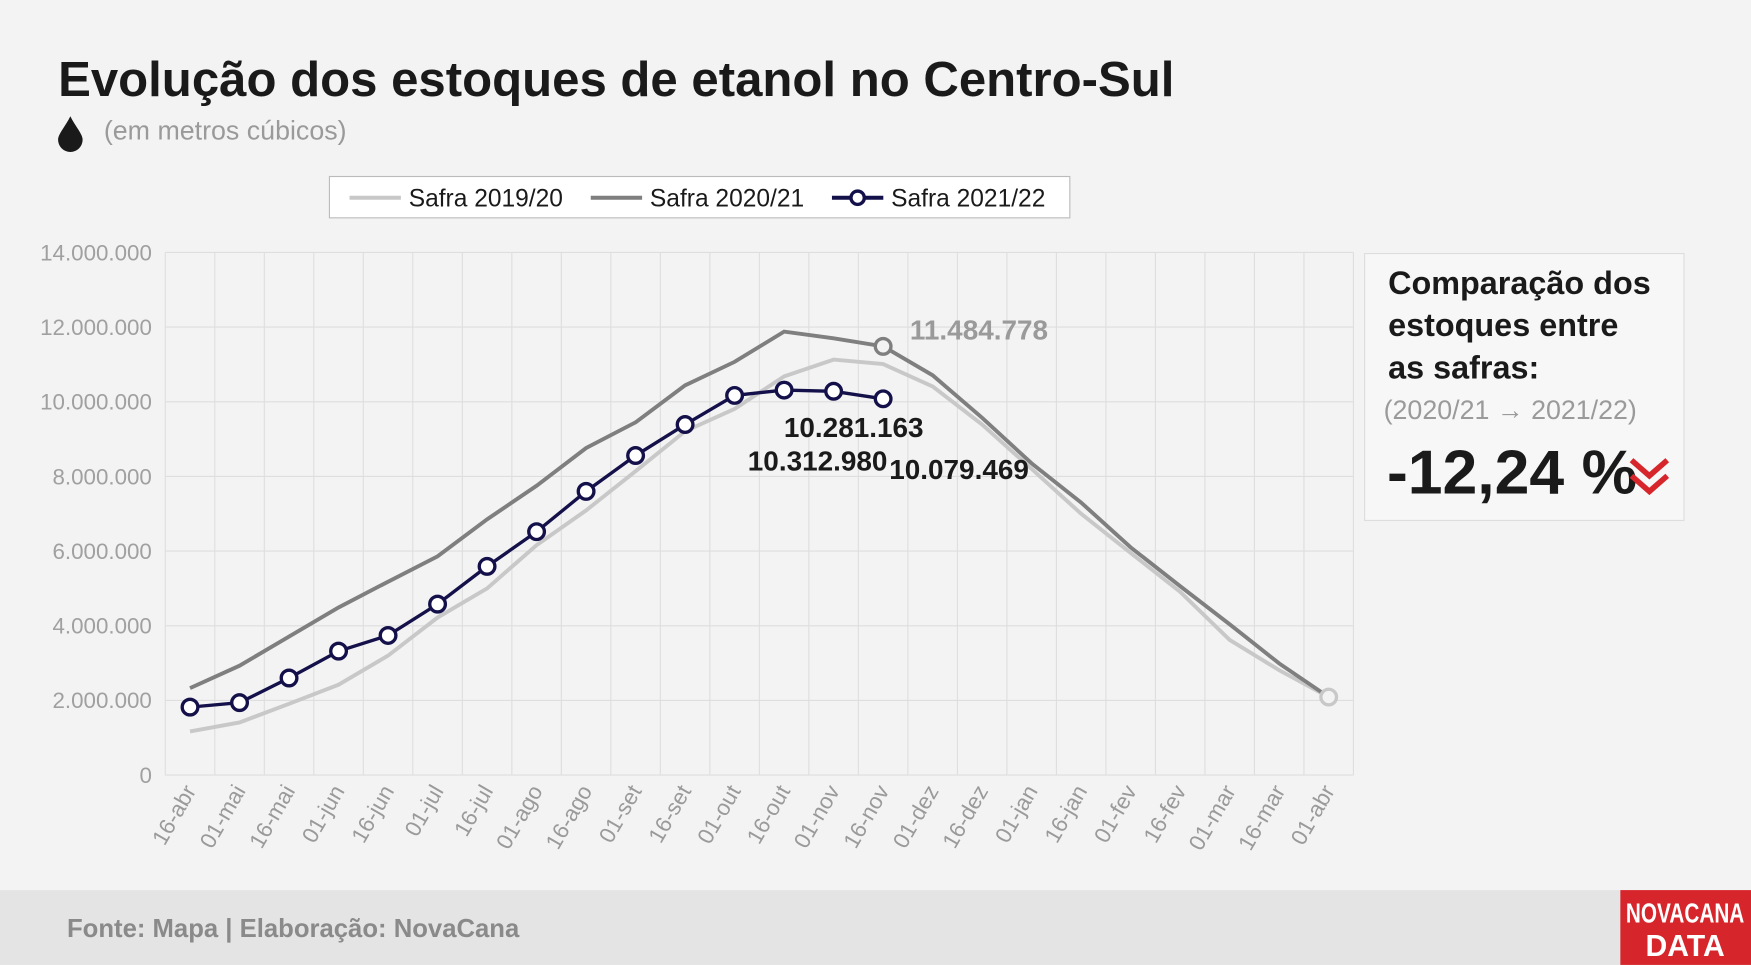 The width and height of the screenshot is (1751, 965). I want to click on drop-icon, so click(70, 134).